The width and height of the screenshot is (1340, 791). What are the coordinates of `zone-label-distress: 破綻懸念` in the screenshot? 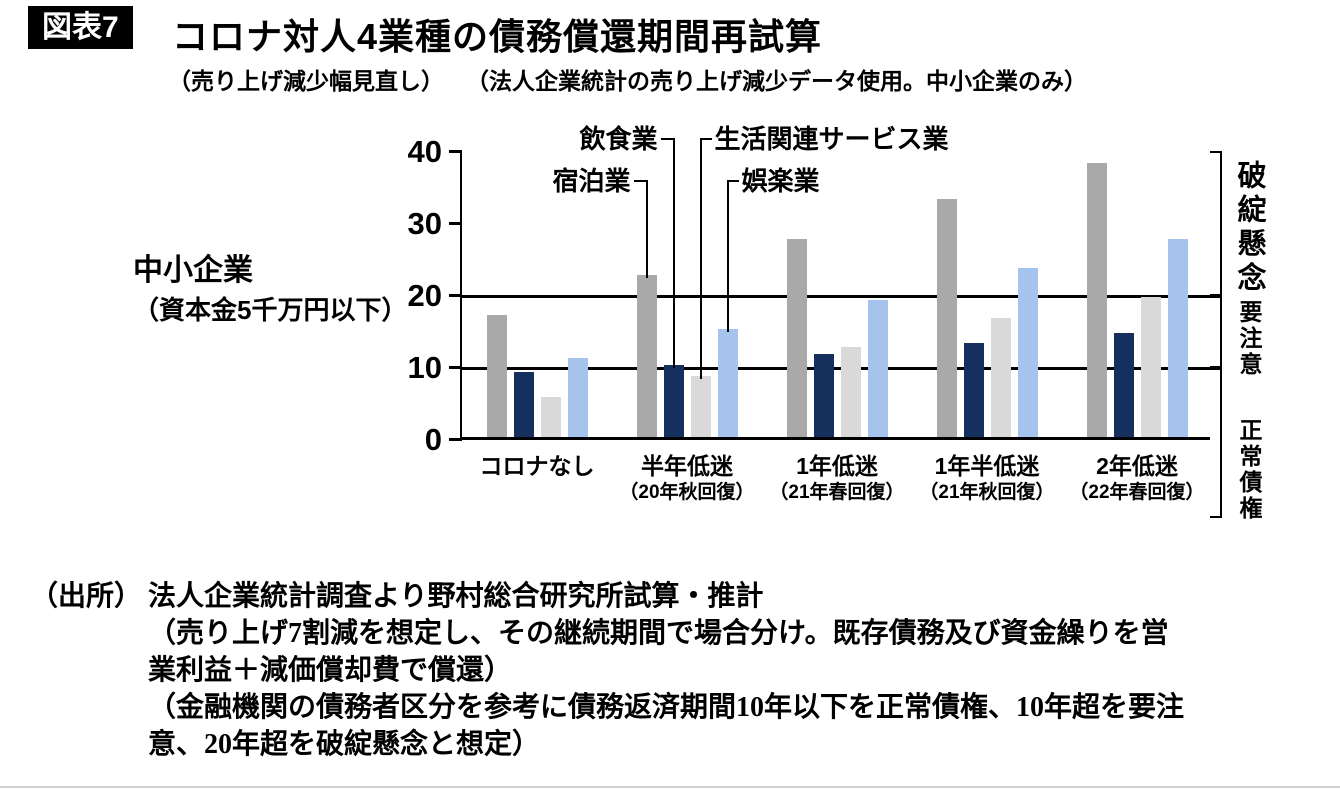 It's located at (1249, 228).